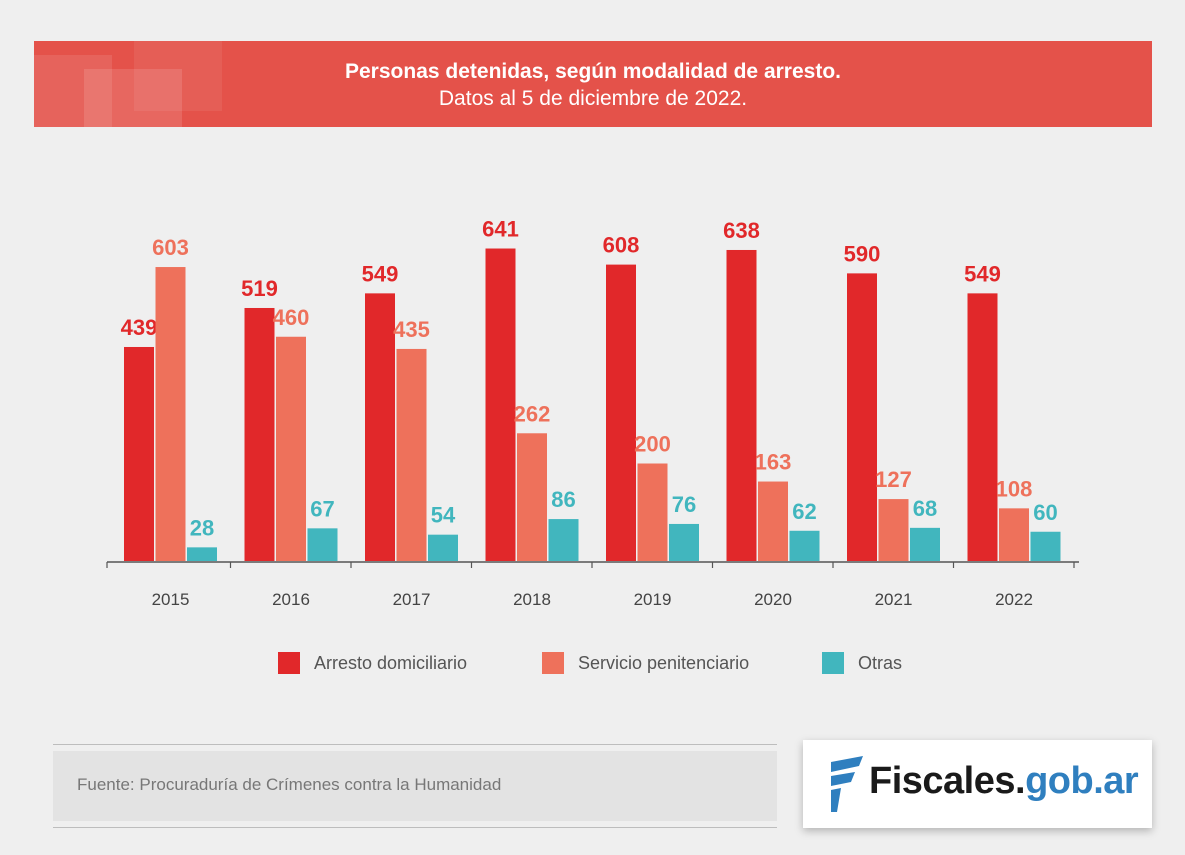 Image resolution: width=1185 pixels, height=855 pixels. I want to click on data-label: 262, so click(532, 413).